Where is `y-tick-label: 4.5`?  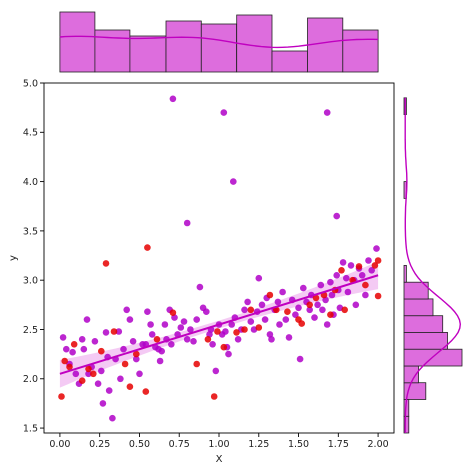 y-tick-label: 4.5 is located at coordinates (30, 133).